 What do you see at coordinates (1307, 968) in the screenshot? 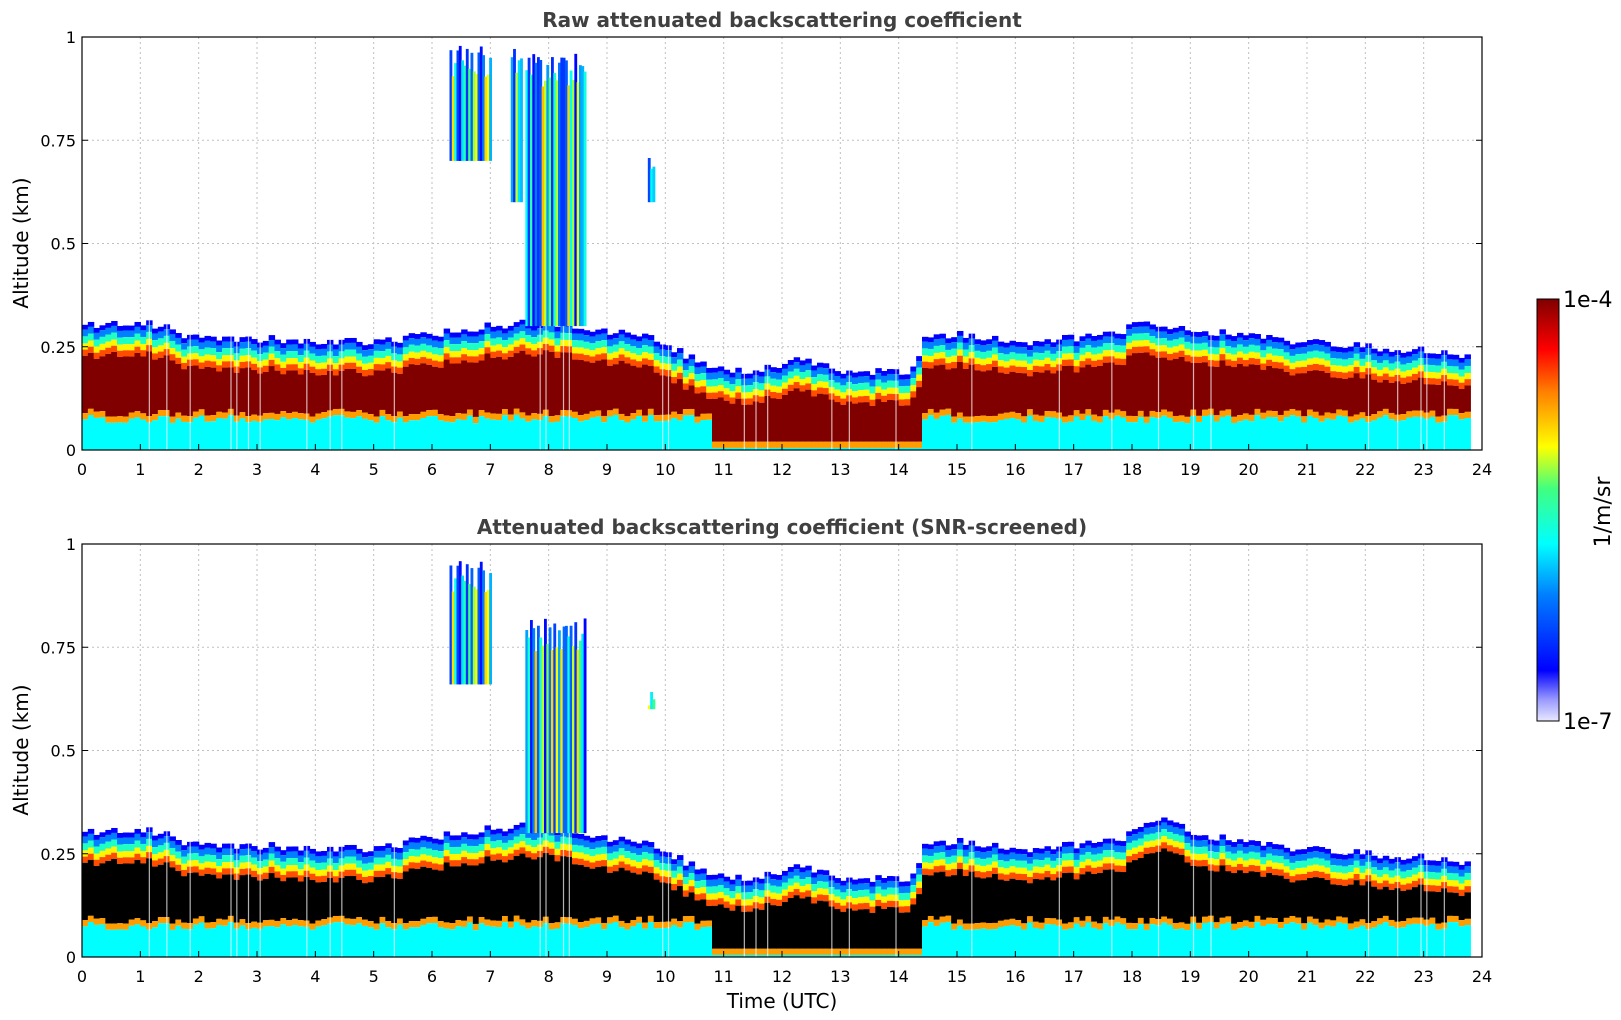
I see `x-tick: 21` at bounding box center [1307, 968].